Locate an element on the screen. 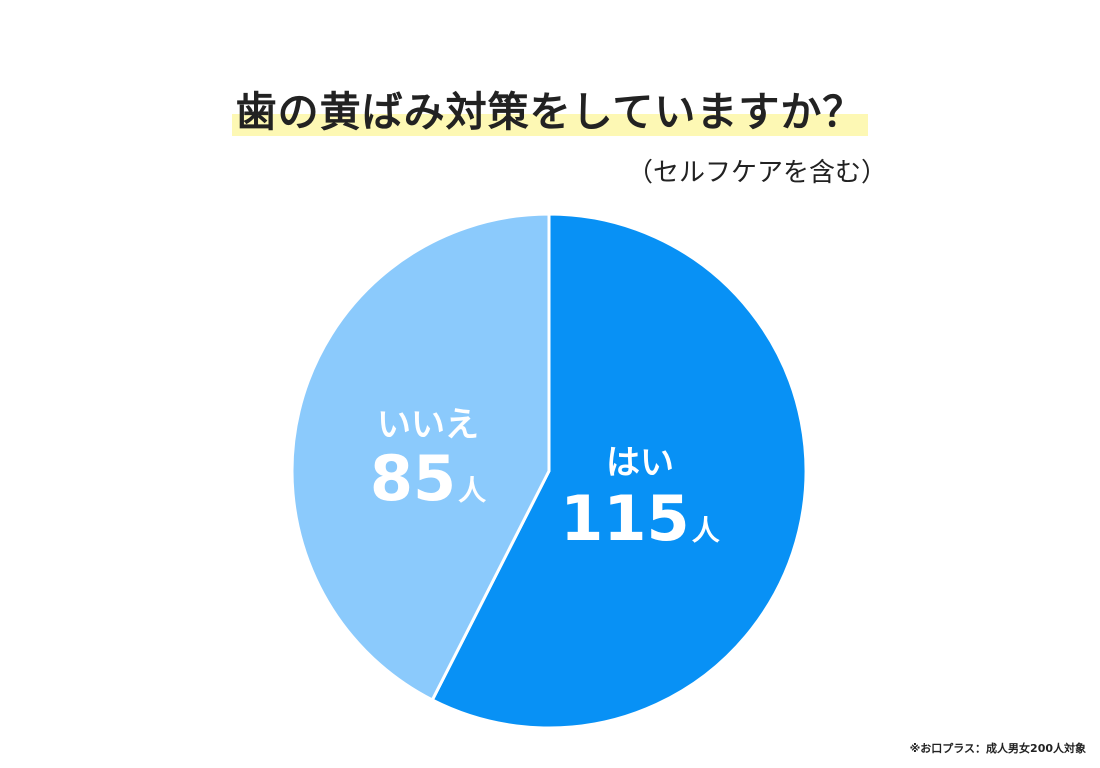 The height and width of the screenshot is (768, 1100). chart-title-wrap: 歯の黄ばみ対策をしていますか？ is located at coordinates (550, 112).